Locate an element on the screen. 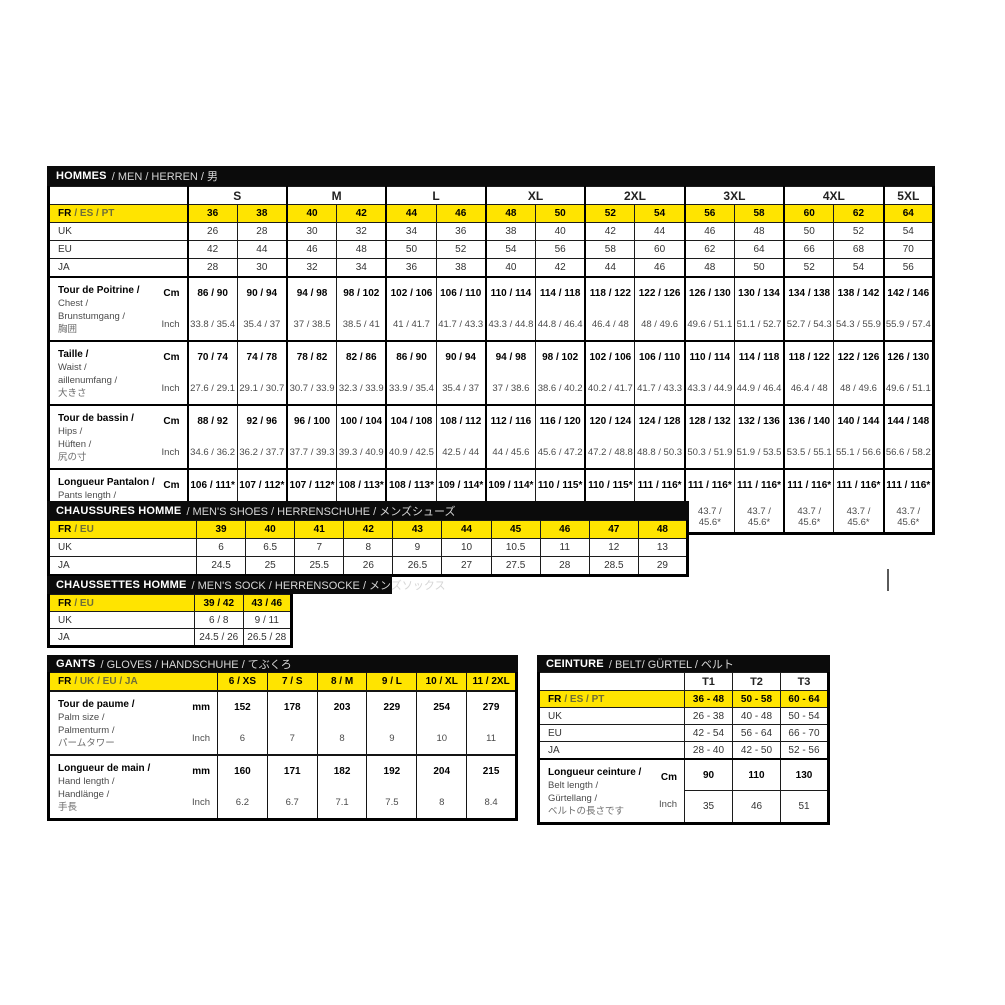 This screenshot has height=1005, width=1005. socks-ja-cell: 26.5 / 28 is located at coordinates (267, 637).